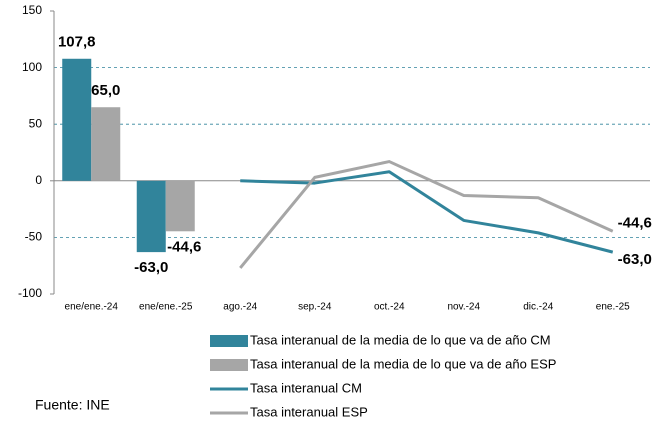 This screenshot has height=422, width=668. What do you see at coordinates (34, 237) in the screenshot?
I see `y-tick-label: -50` at bounding box center [34, 237].